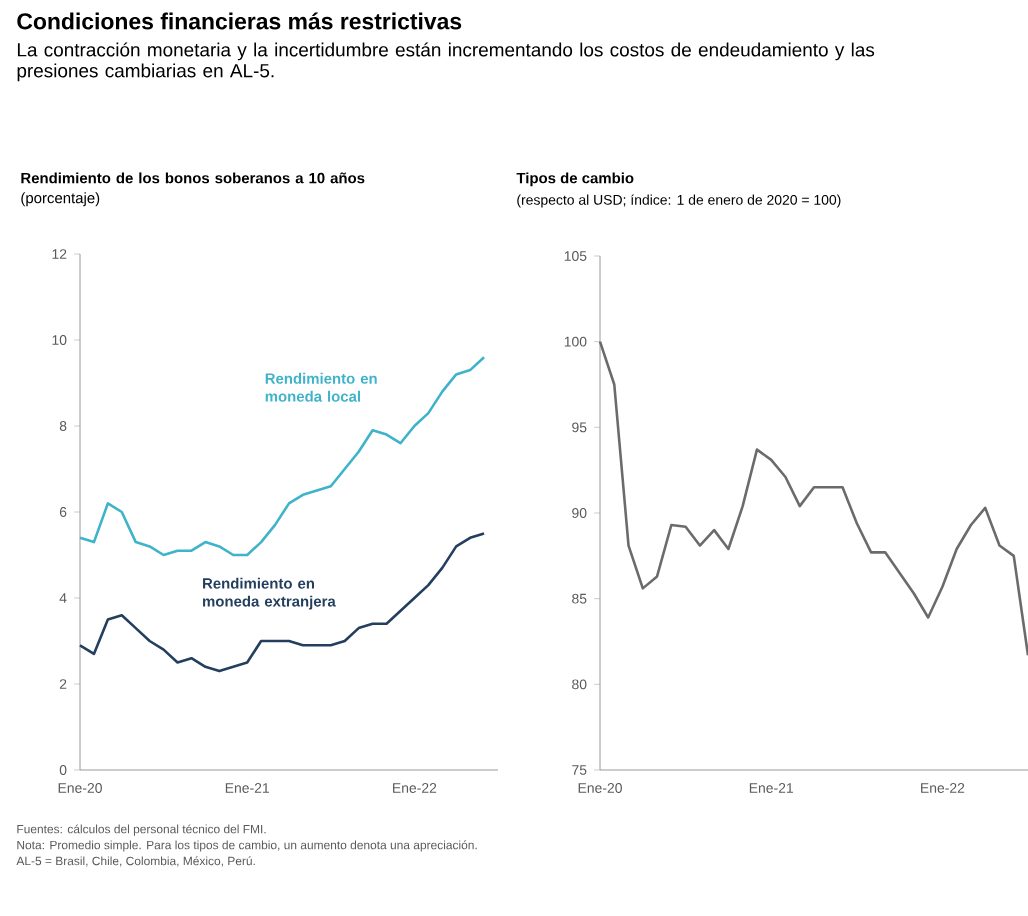 The image size is (1028, 916). Describe the element at coordinates (239, 21) in the screenshot. I see `chart-title: Condiciones financieras más restrictivas` at that location.